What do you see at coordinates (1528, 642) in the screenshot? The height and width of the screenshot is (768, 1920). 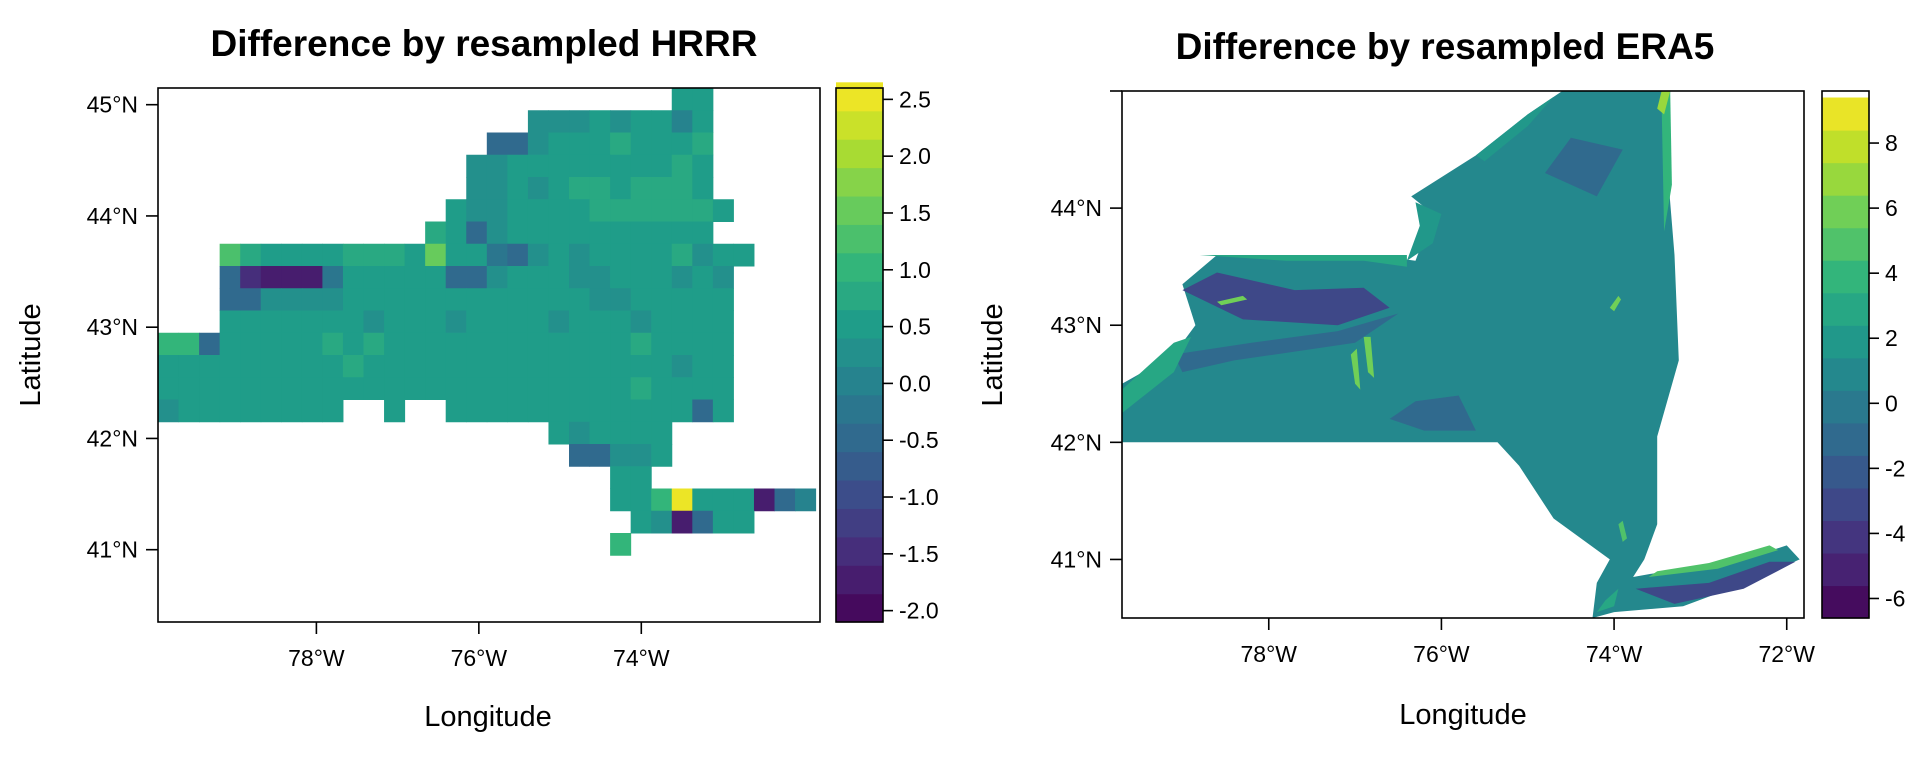 I see `x-axis-ticks-era5: 78°W 76°W 74°W 72°W` at bounding box center [1528, 642].